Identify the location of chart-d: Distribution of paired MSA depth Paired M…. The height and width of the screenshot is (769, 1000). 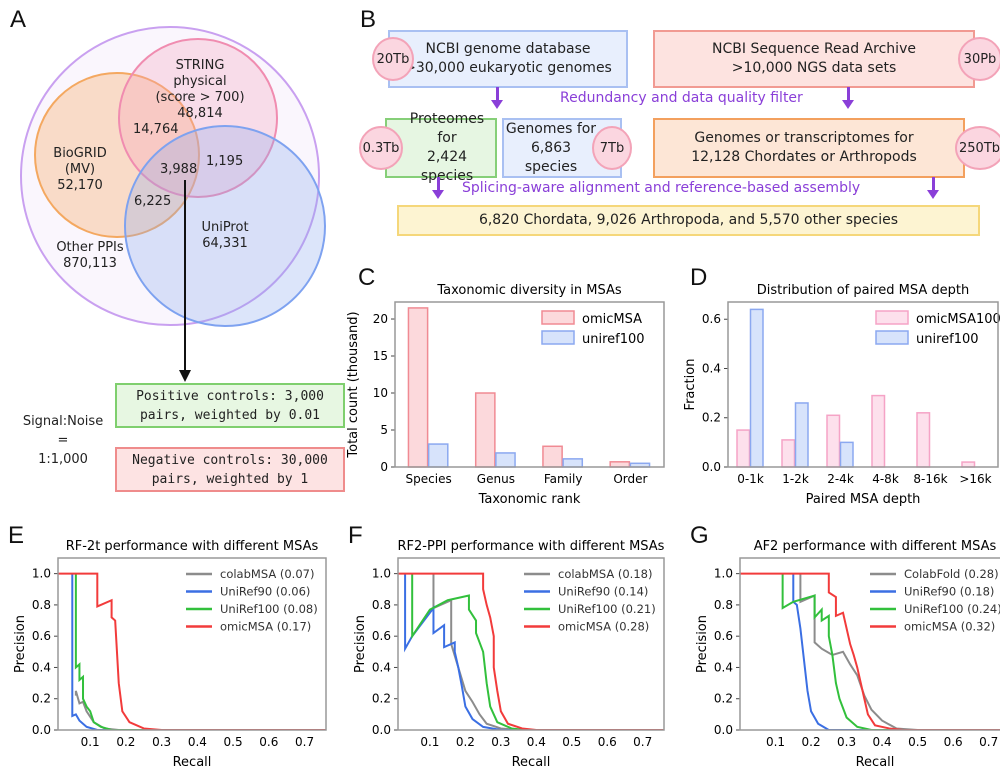
(841, 395).